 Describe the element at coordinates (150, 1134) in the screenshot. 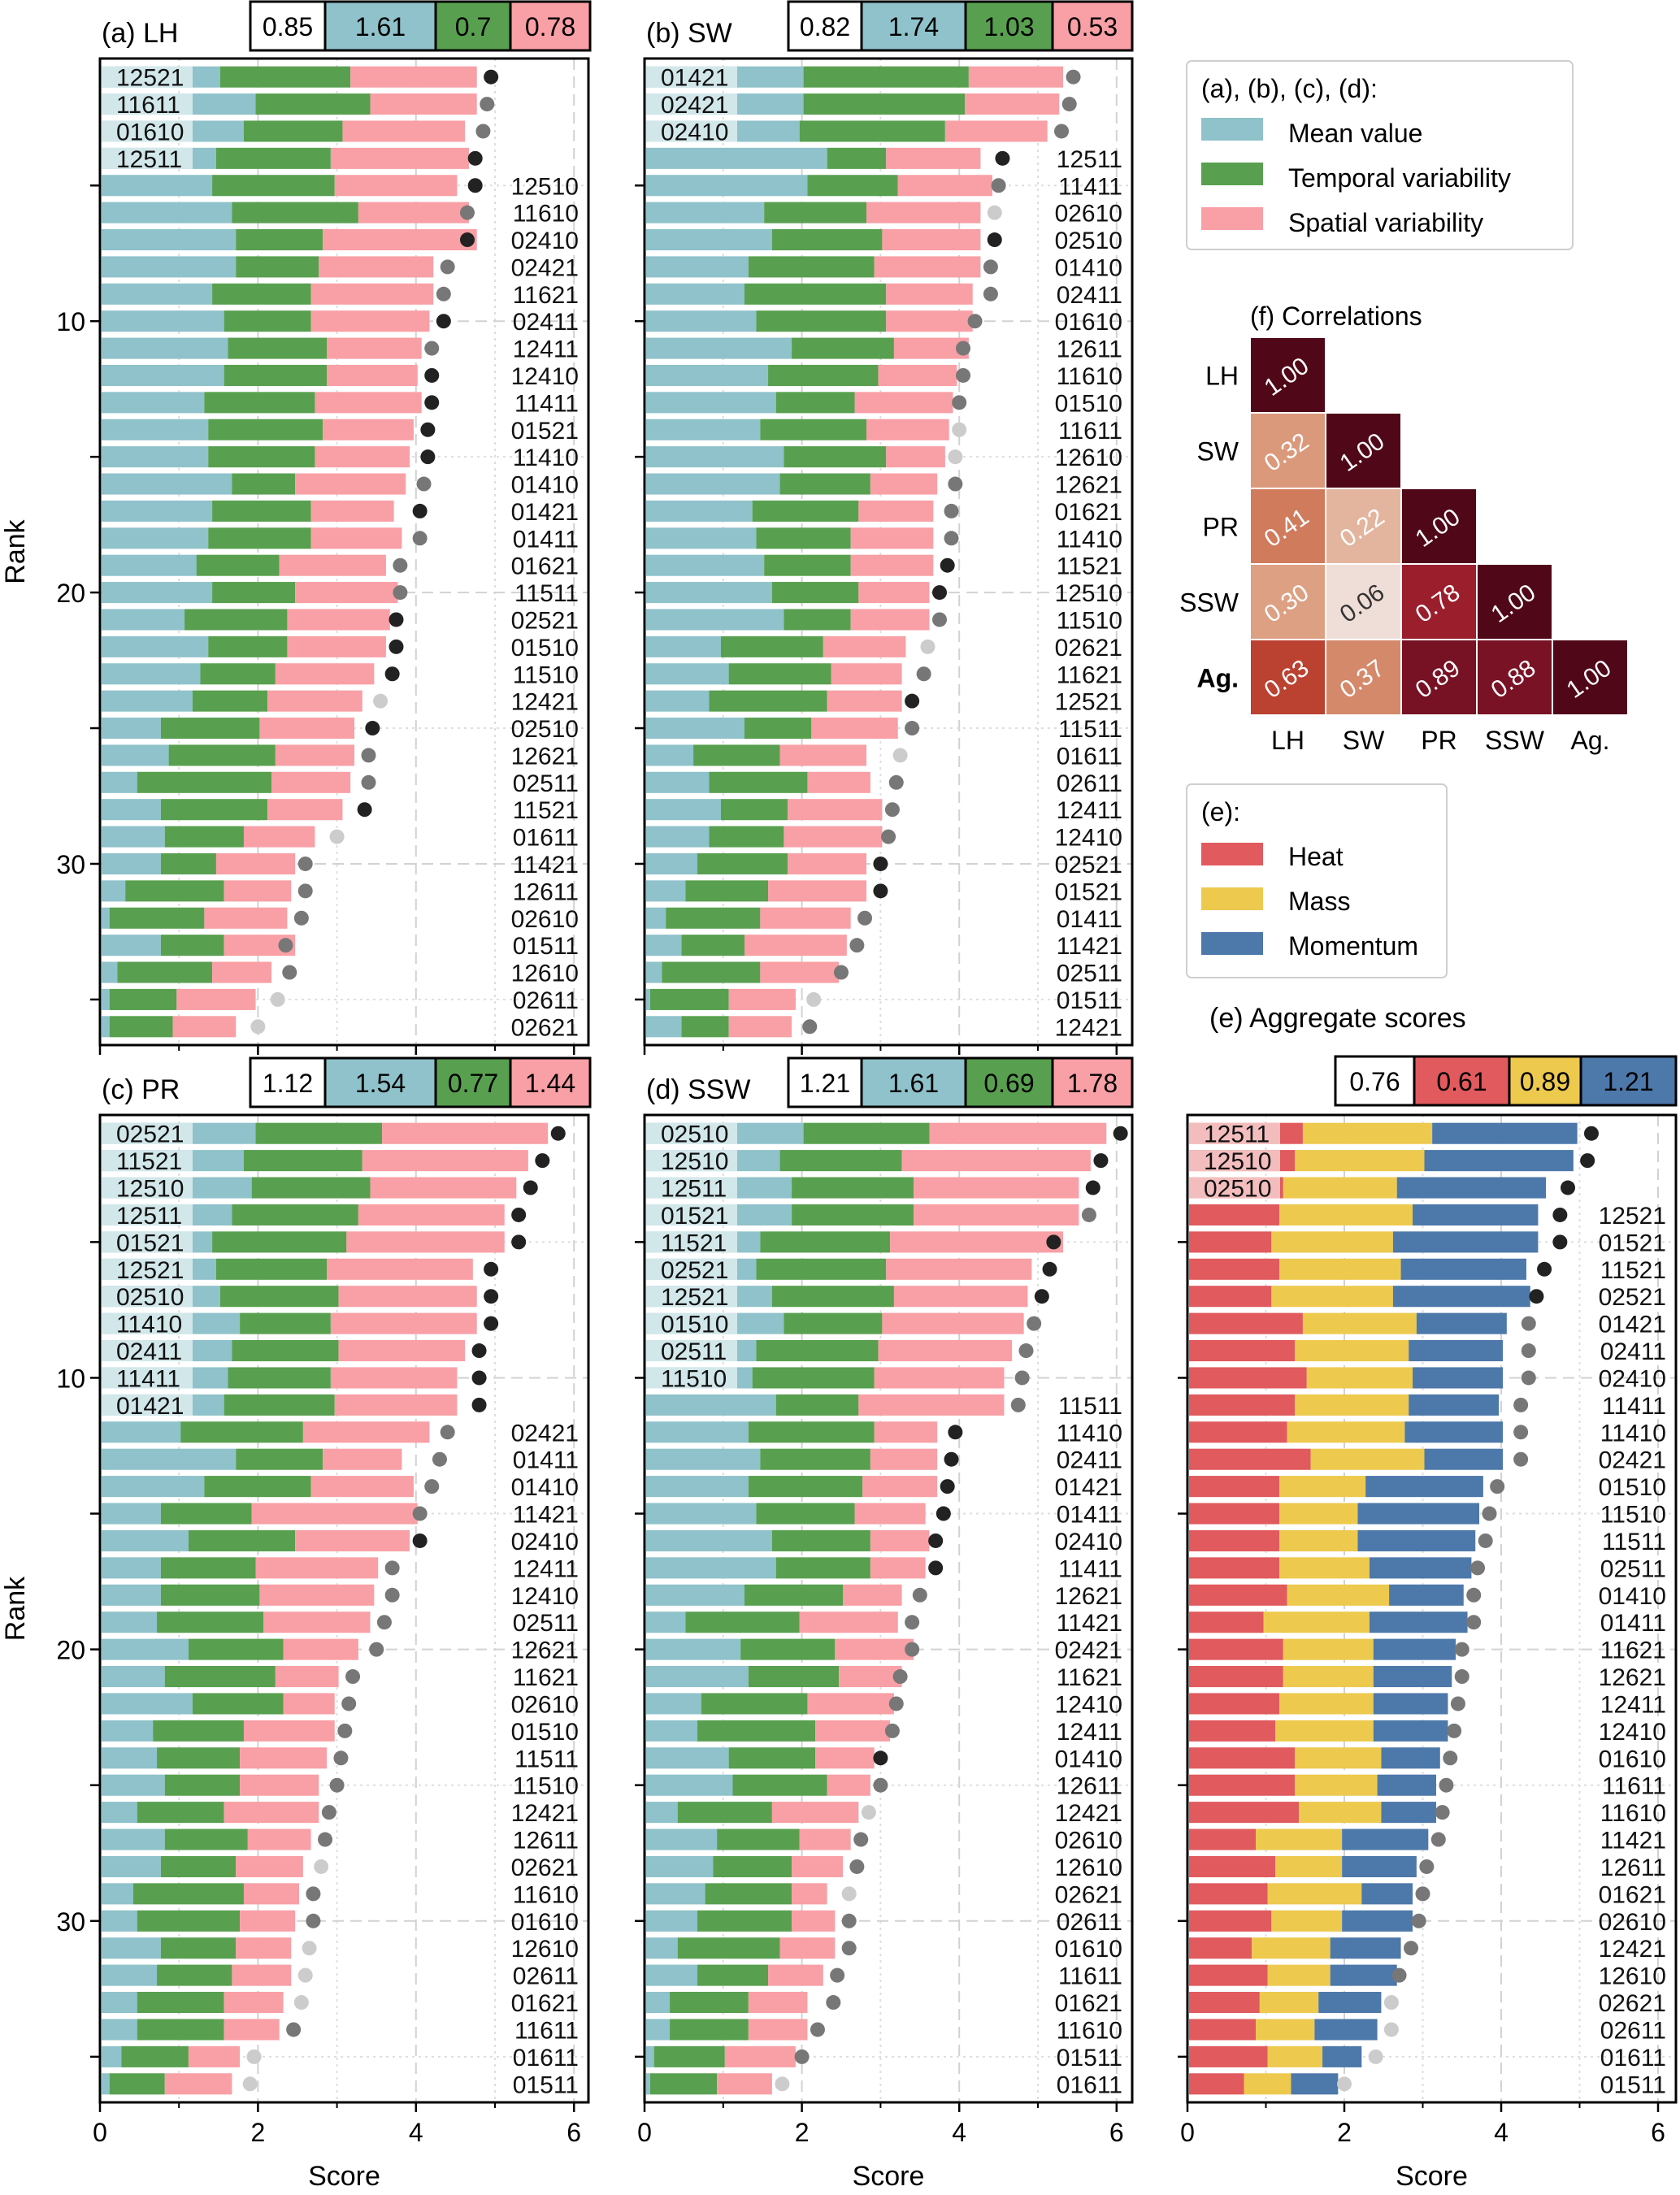

I see `row-label: 02521` at that location.